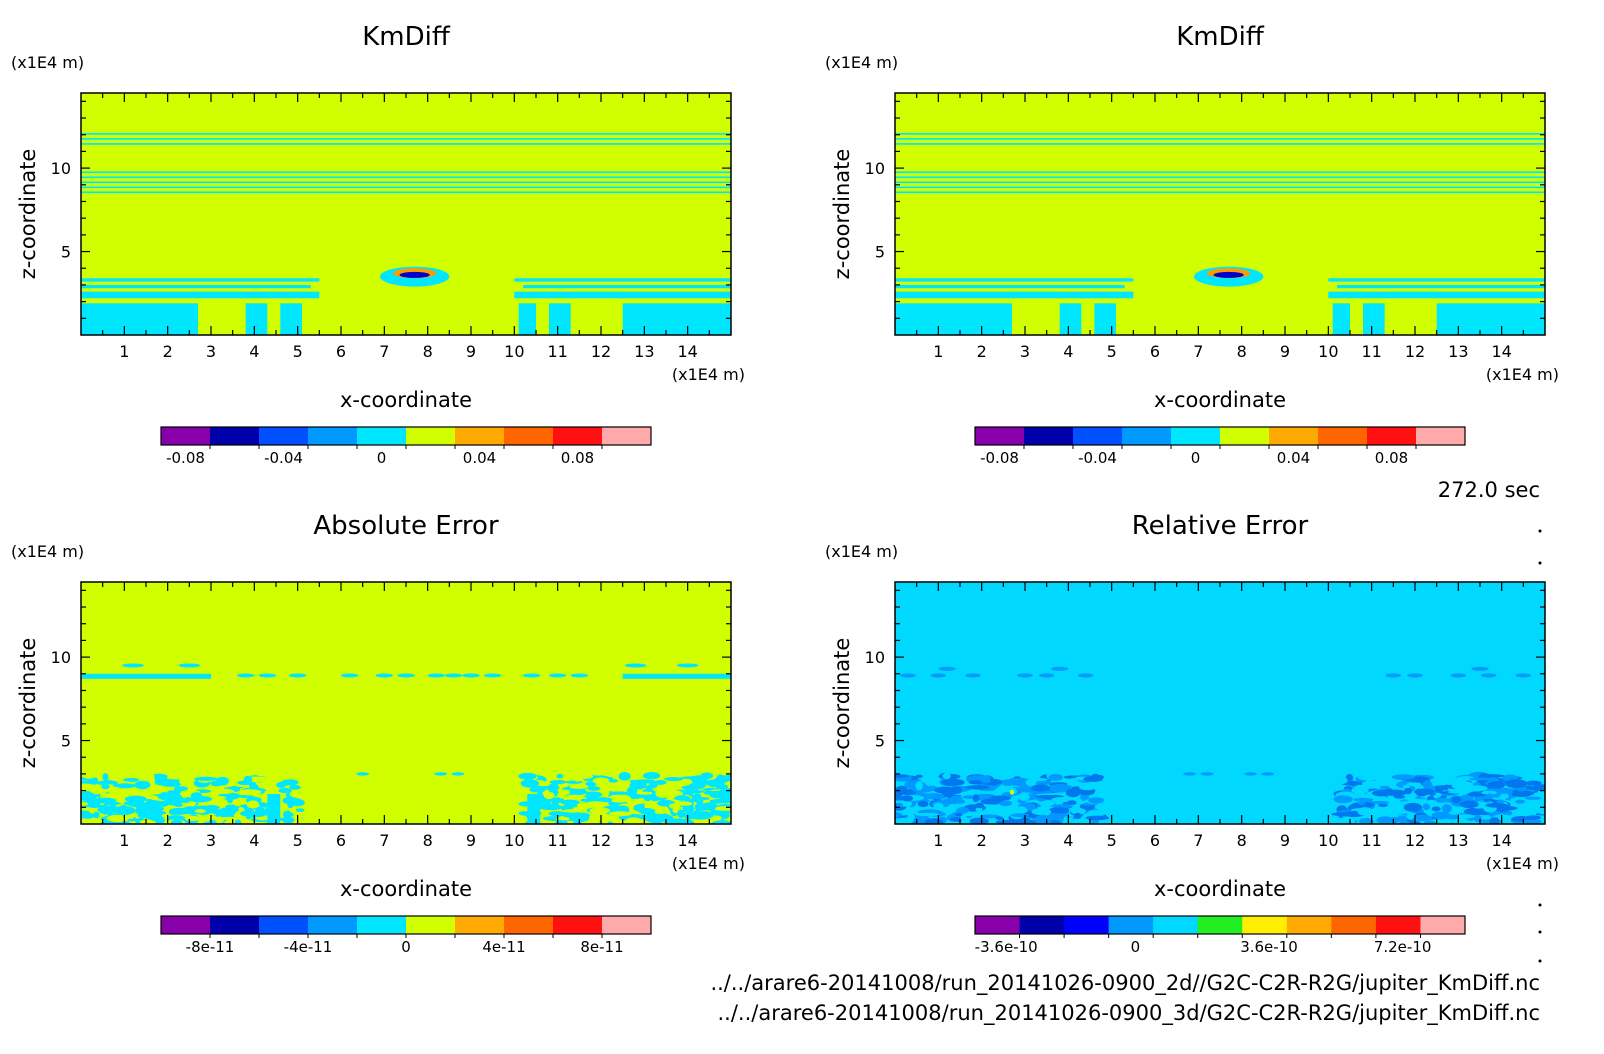 This screenshot has width=1604, height=1054. What do you see at coordinates (254, 840) in the screenshot?
I see `x-tick-label: 4` at bounding box center [254, 840].